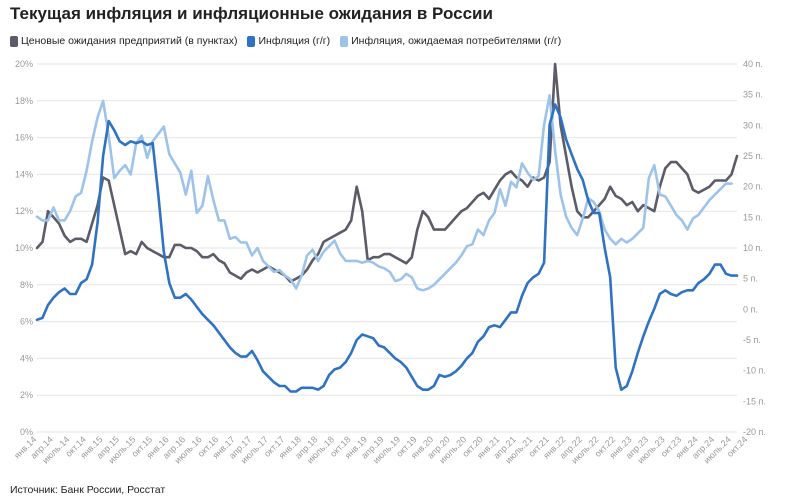  I want to click on y-right-tick-label: -10 п., so click(754, 371).